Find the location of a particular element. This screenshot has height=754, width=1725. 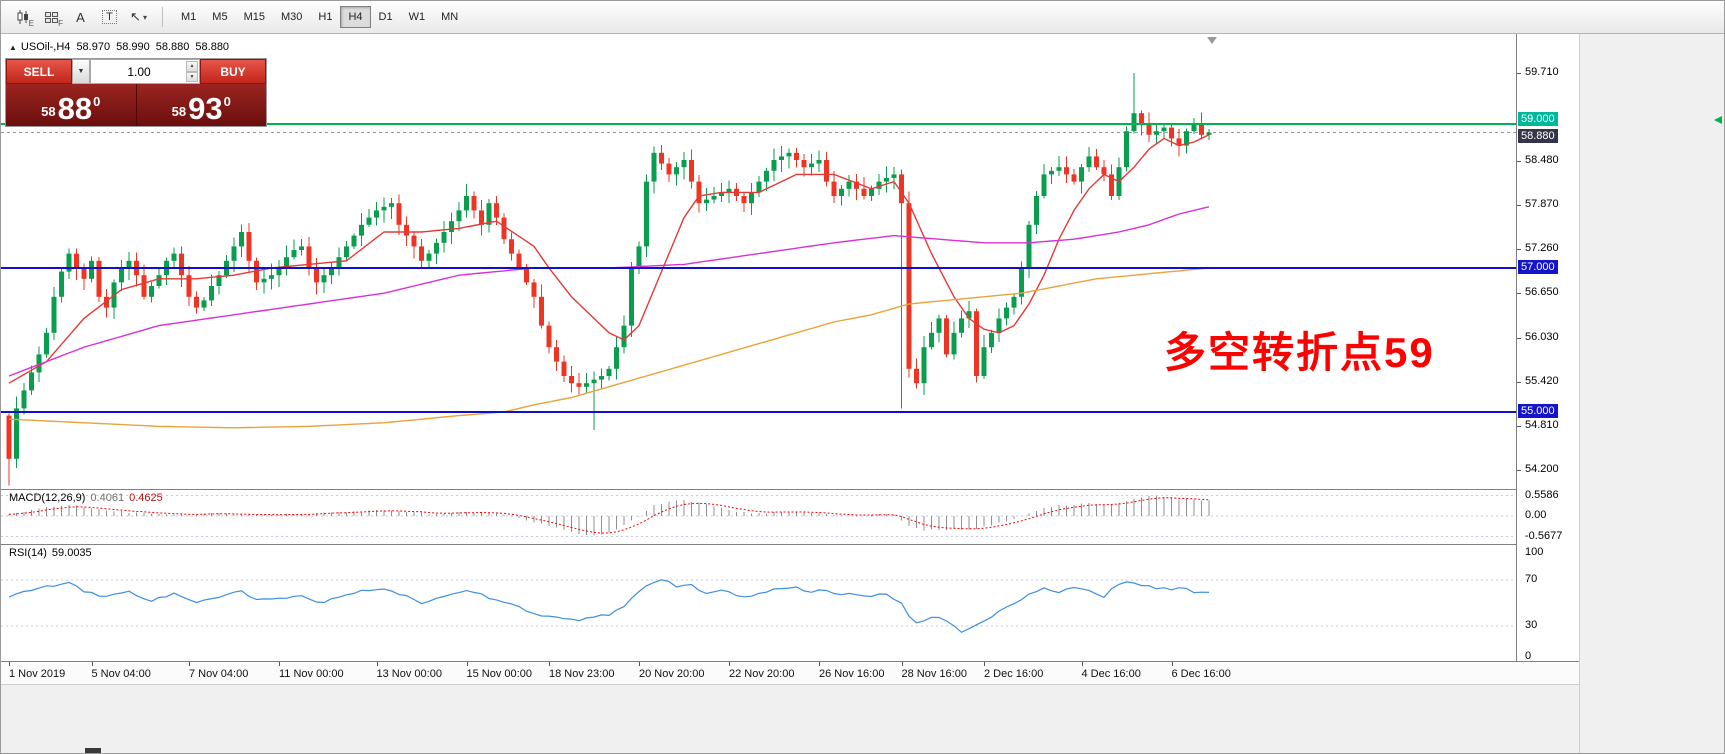

chart-candles-button: E is located at coordinates (22, 17).